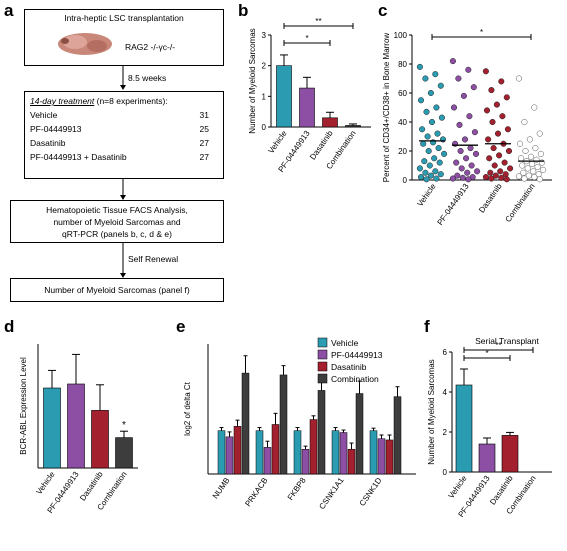  I want to click on chart-f-tick-label: 0, so click(445, 472).